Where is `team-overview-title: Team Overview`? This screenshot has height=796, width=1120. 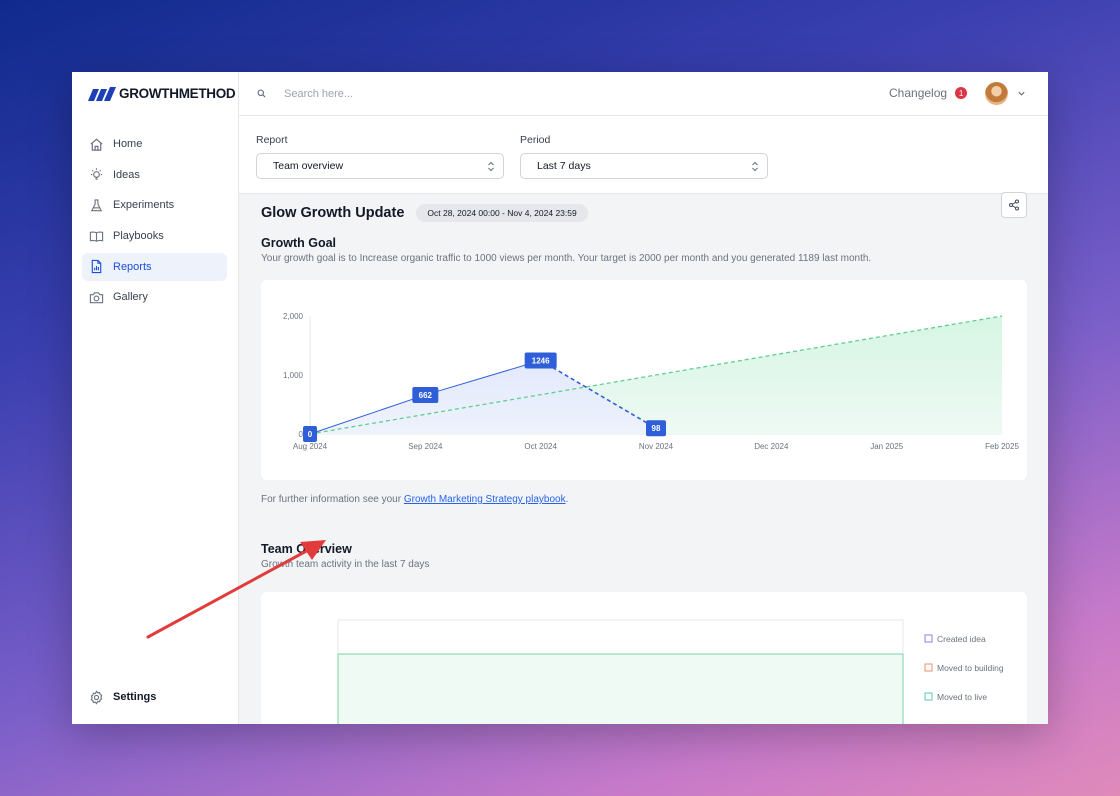 team-overview-title: Team Overview is located at coordinates (306, 549).